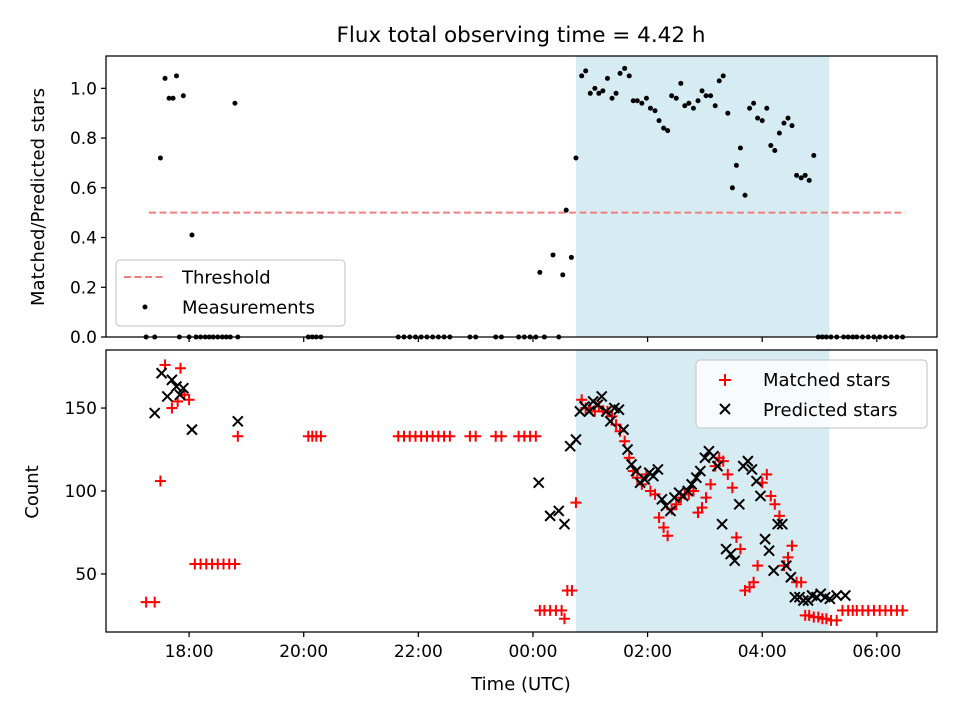 This screenshot has width=960, height=720. Describe the element at coordinates (826, 380) in the screenshot. I see `legend-matched-label: Matched stars` at that location.